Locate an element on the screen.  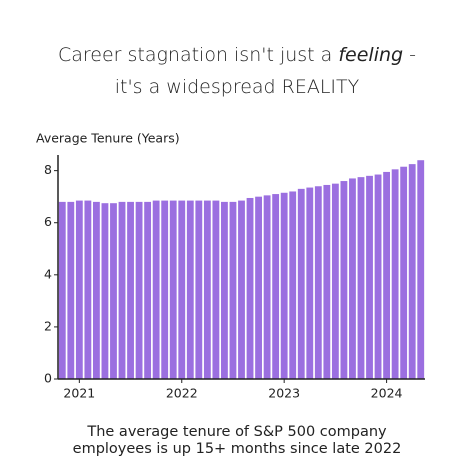
chart-title: Career stagnation isn't just a feeling - is located at coordinates (237, 55).